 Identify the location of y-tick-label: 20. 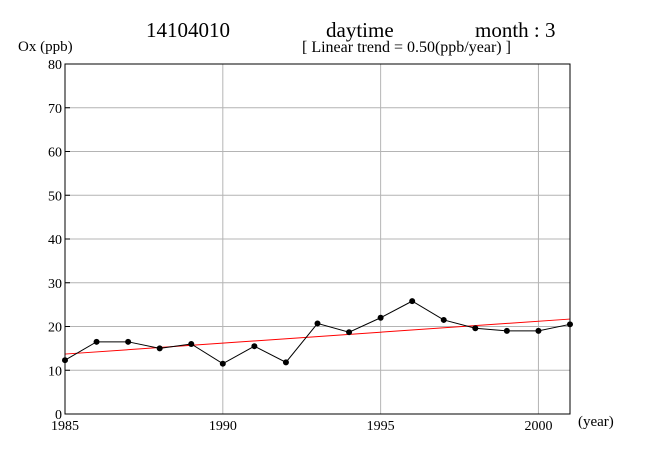
(55, 328).